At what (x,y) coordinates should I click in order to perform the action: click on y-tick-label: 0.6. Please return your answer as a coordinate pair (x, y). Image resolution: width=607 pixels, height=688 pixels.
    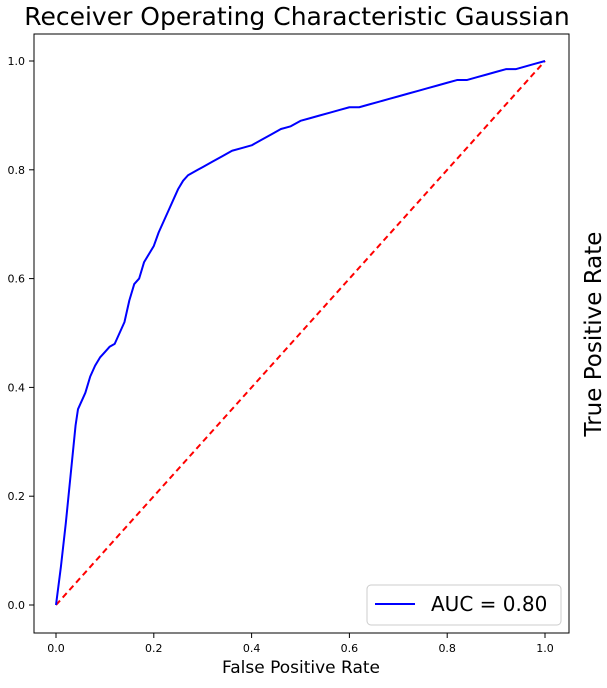
    Looking at the image, I should click on (17, 279).